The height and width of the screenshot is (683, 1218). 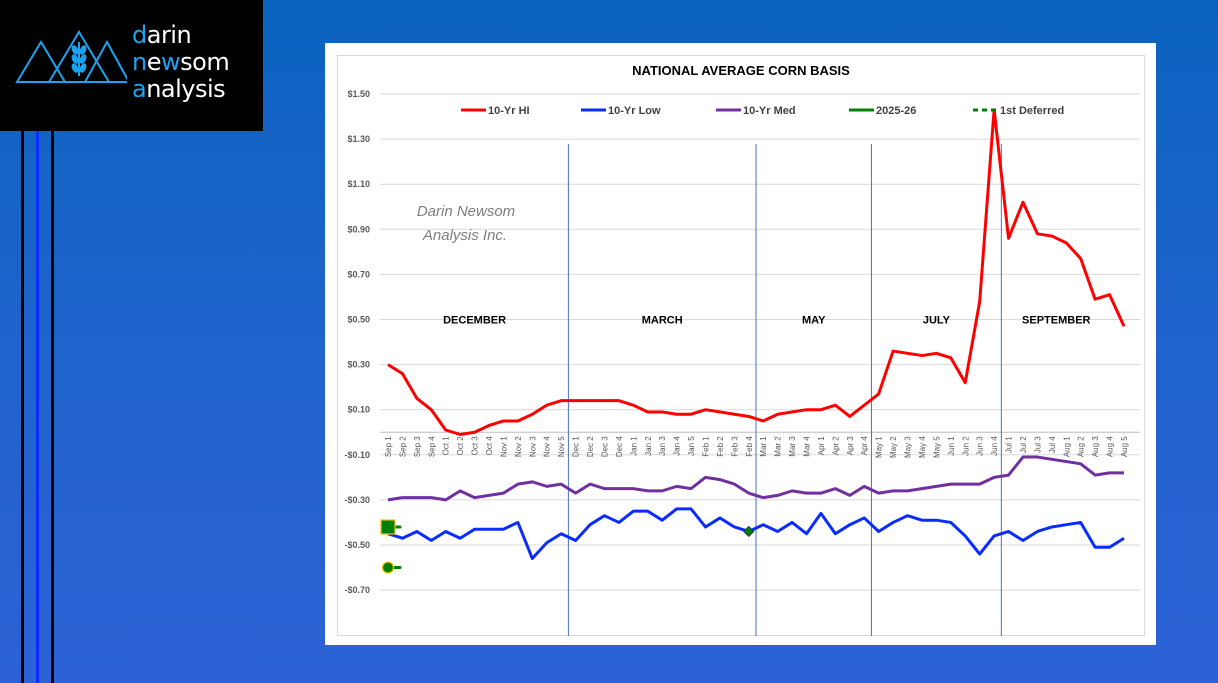 What do you see at coordinates (648, 446) in the screenshot?
I see `x-tick-label: Jan 2` at bounding box center [648, 446].